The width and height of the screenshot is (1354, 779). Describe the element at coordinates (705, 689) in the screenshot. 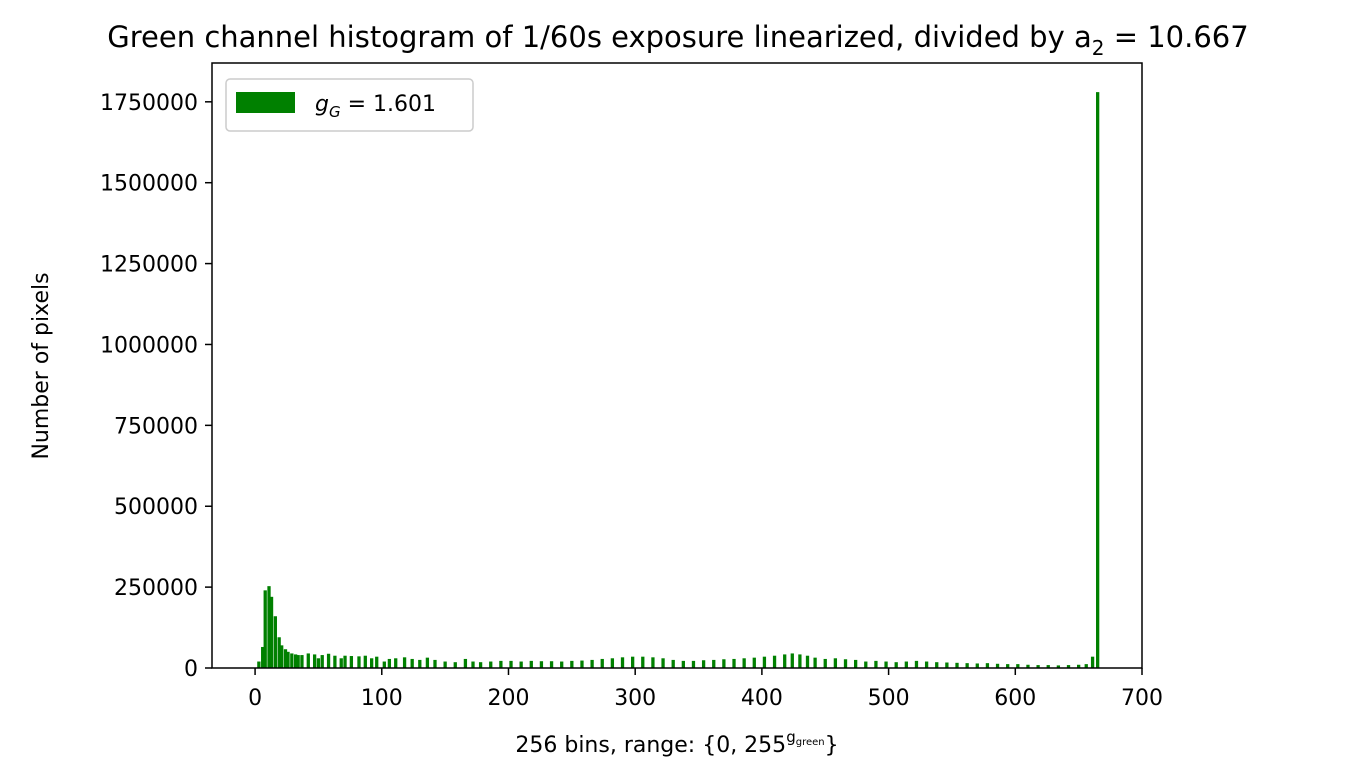

I see `x-axis-ticks: 0 100 200 300 400 500 600 700` at that location.